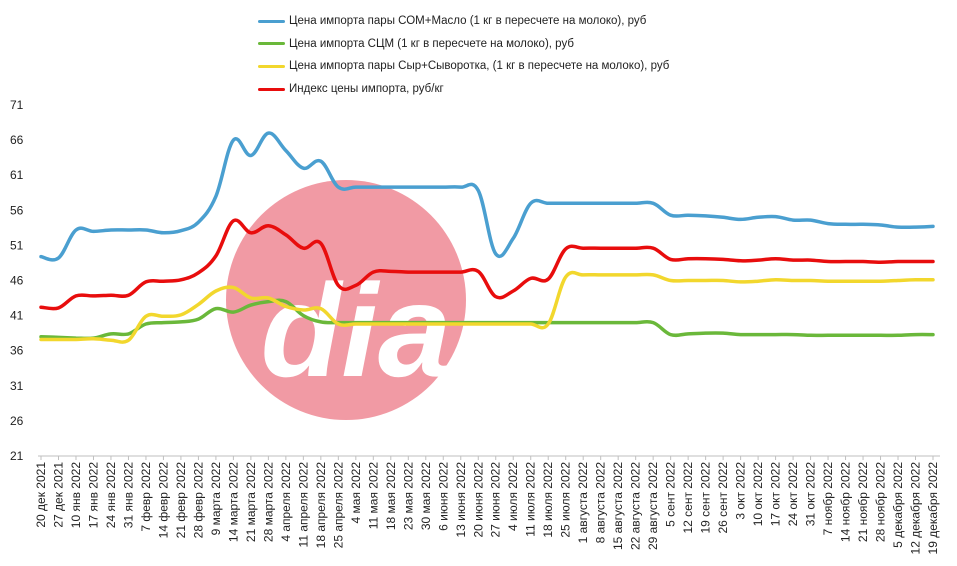 This screenshot has height=566, width=957. I want to click on y-tick-label: 56, so click(17, 210).